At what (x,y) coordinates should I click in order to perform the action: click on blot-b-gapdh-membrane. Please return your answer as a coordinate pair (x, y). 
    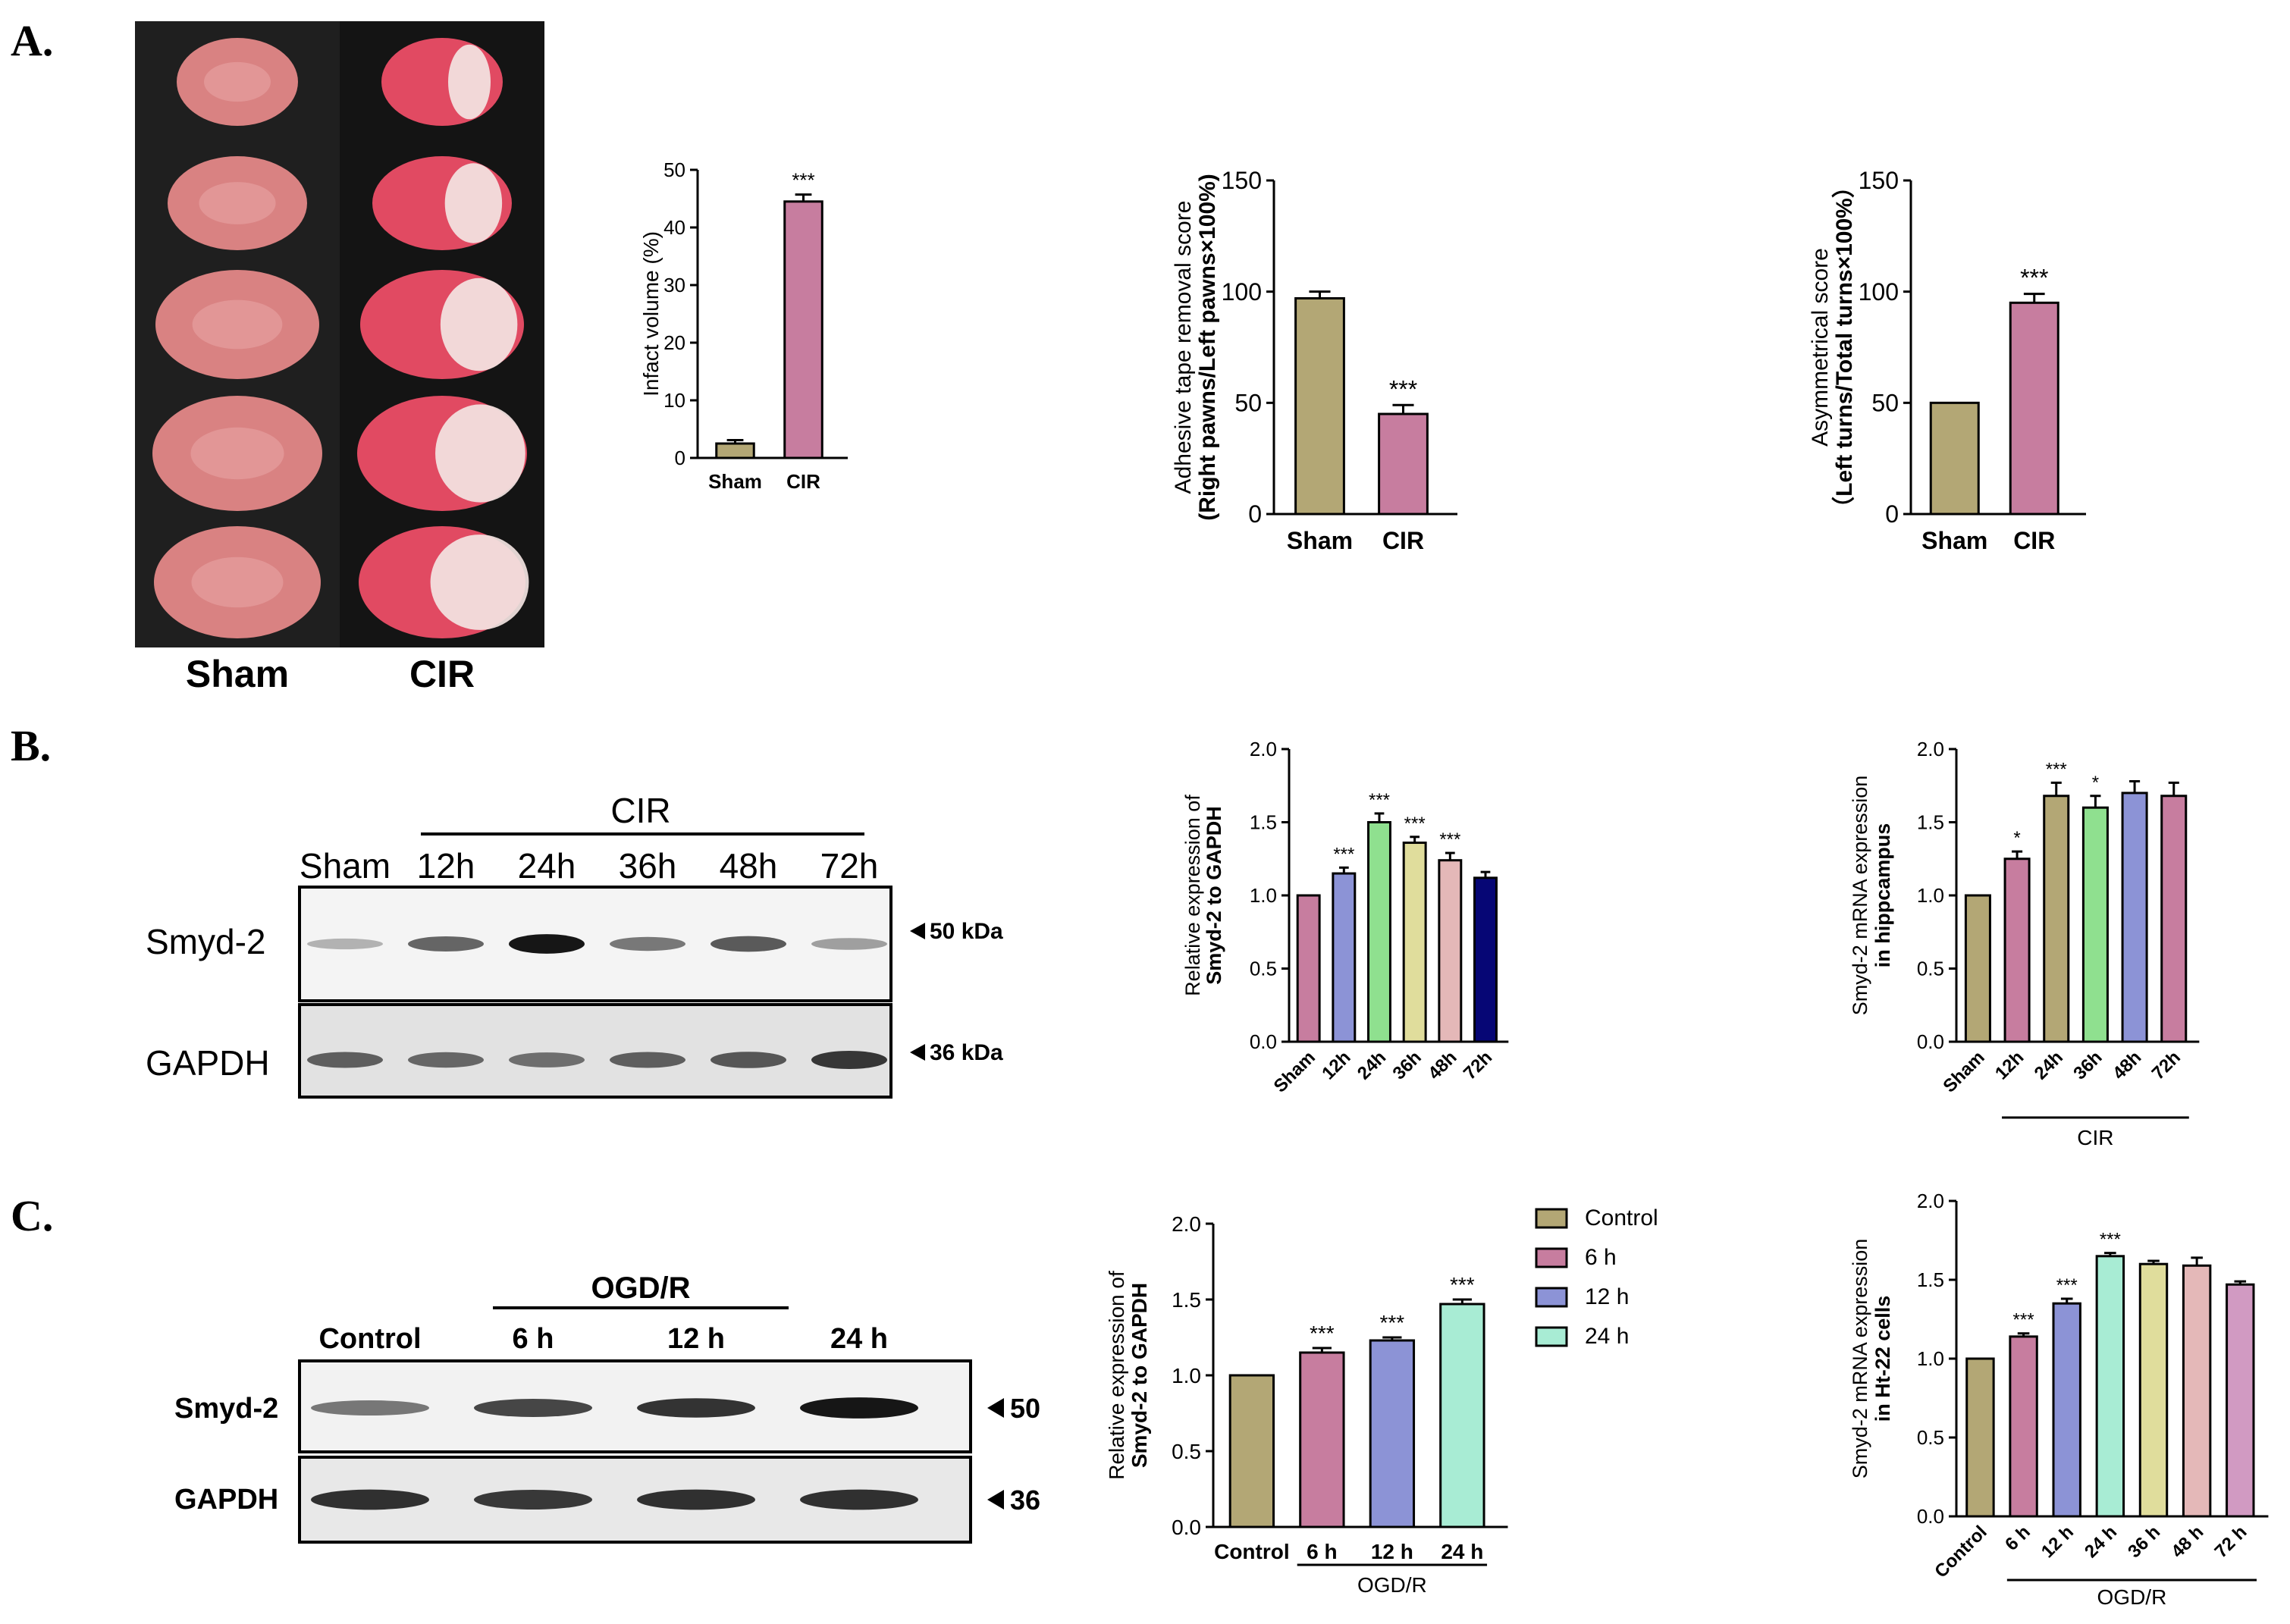
    Looking at the image, I should click on (595, 1051).